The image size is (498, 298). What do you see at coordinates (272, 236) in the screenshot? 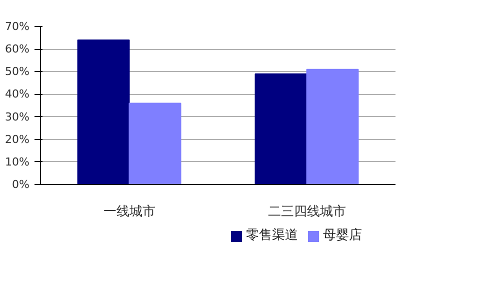
I see `legend-label: 零售渠道` at bounding box center [272, 236].